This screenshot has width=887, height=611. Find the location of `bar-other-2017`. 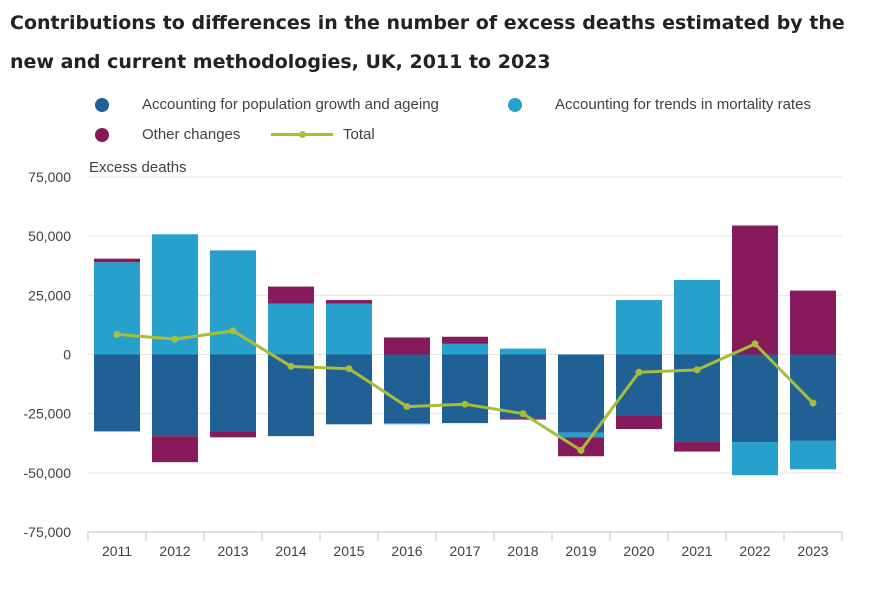

bar-other-2017 is located at coordinates (465, 340).